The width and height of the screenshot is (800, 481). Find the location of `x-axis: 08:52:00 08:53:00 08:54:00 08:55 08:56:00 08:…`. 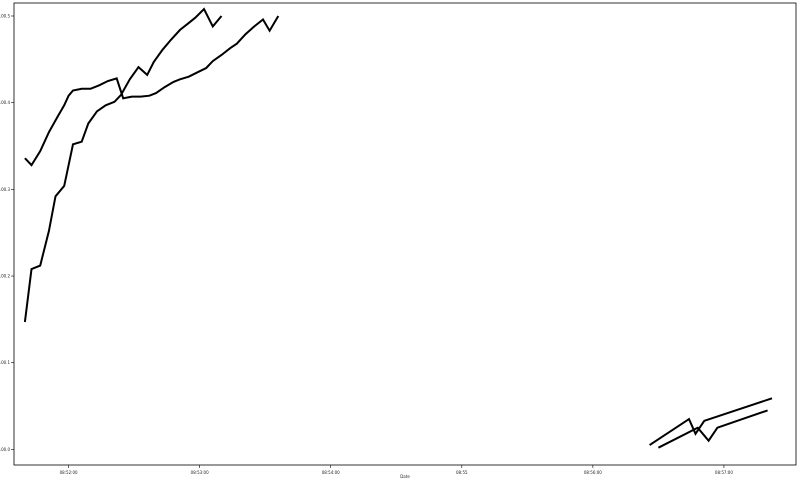

x-axis: 08:52:00 08:53:00 08:54:00 08:55 08:56:00 08:… is located at coordinates (396, 470).